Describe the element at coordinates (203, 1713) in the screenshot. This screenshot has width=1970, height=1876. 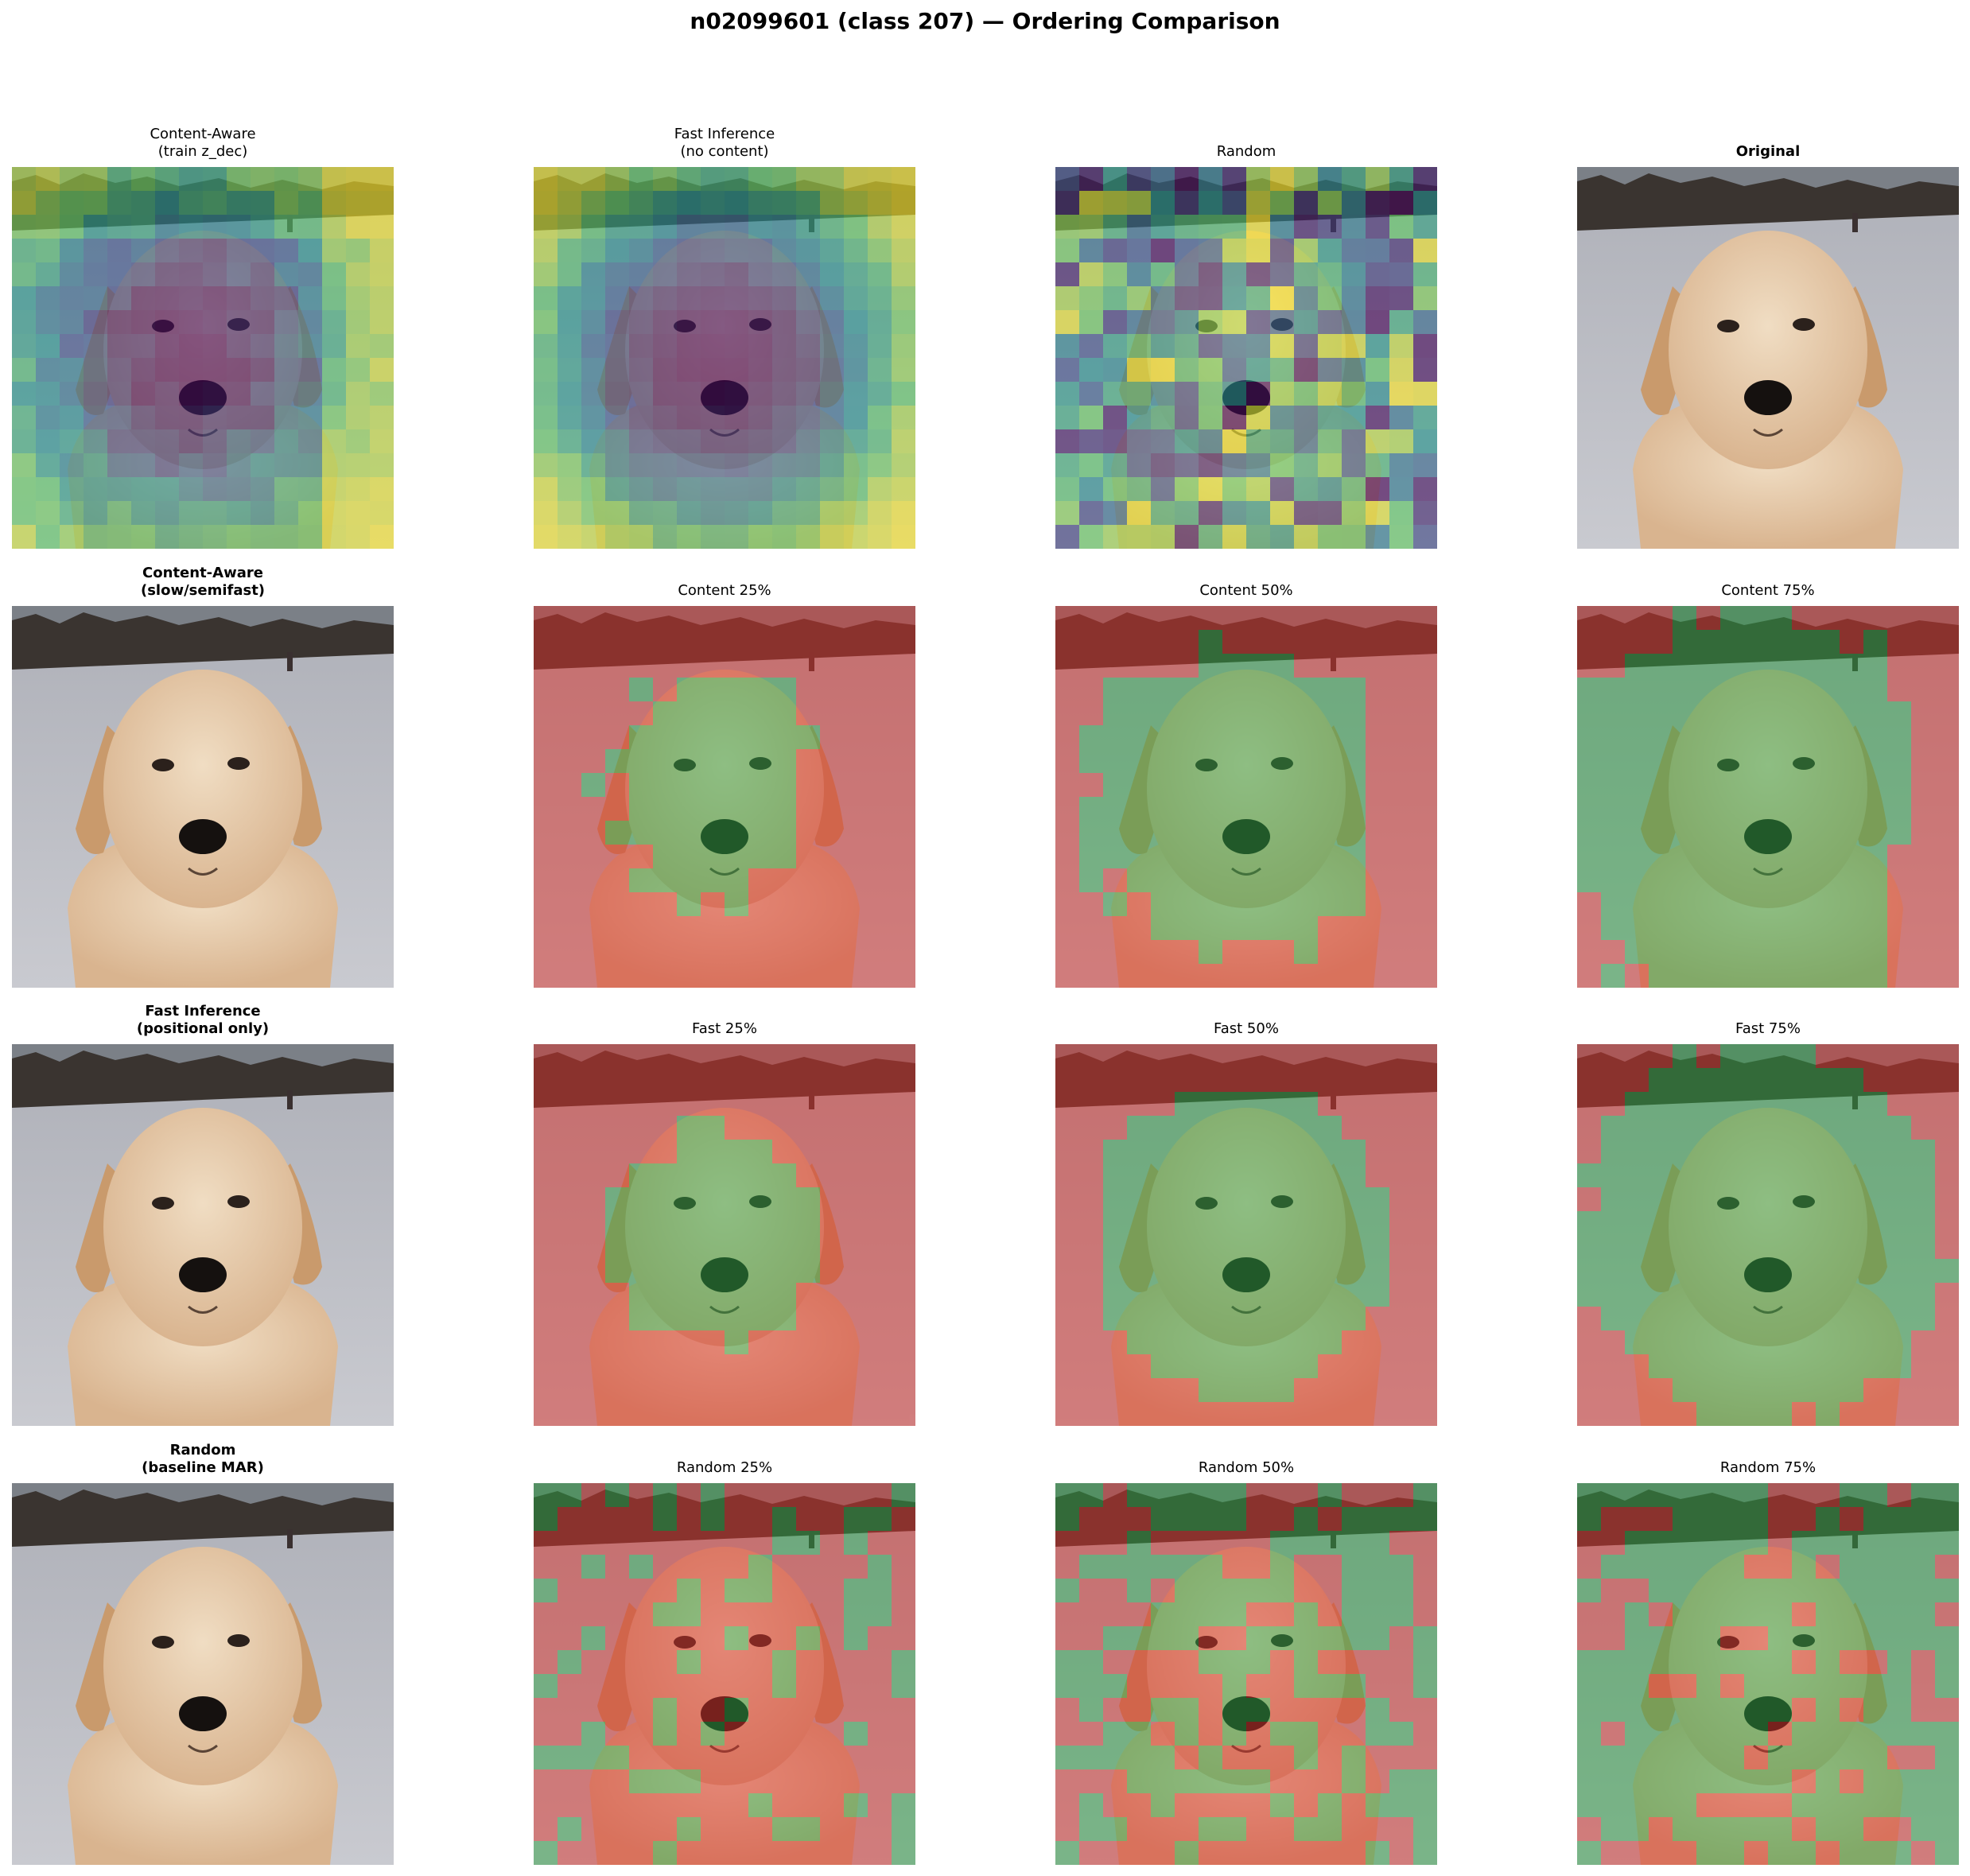
I see `dog-nose` at that location.